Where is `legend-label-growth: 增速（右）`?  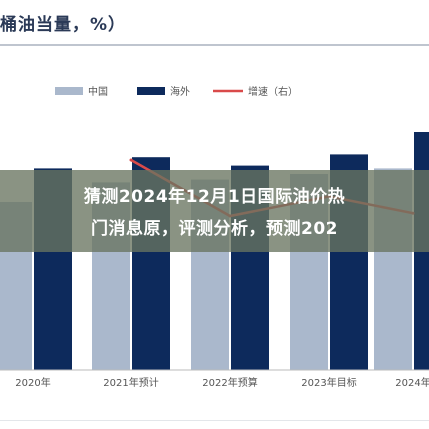 legend-label-growth: 增速（右） is located at coordinates (273, 91).